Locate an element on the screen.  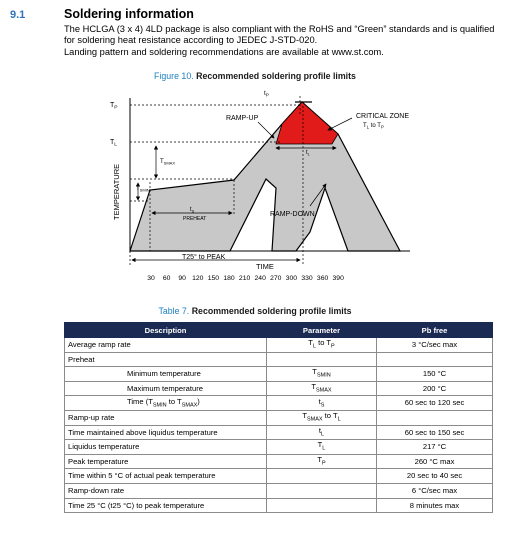
t25-to-peak-label: T25° to PEAK is located at coordinates (204, 257).